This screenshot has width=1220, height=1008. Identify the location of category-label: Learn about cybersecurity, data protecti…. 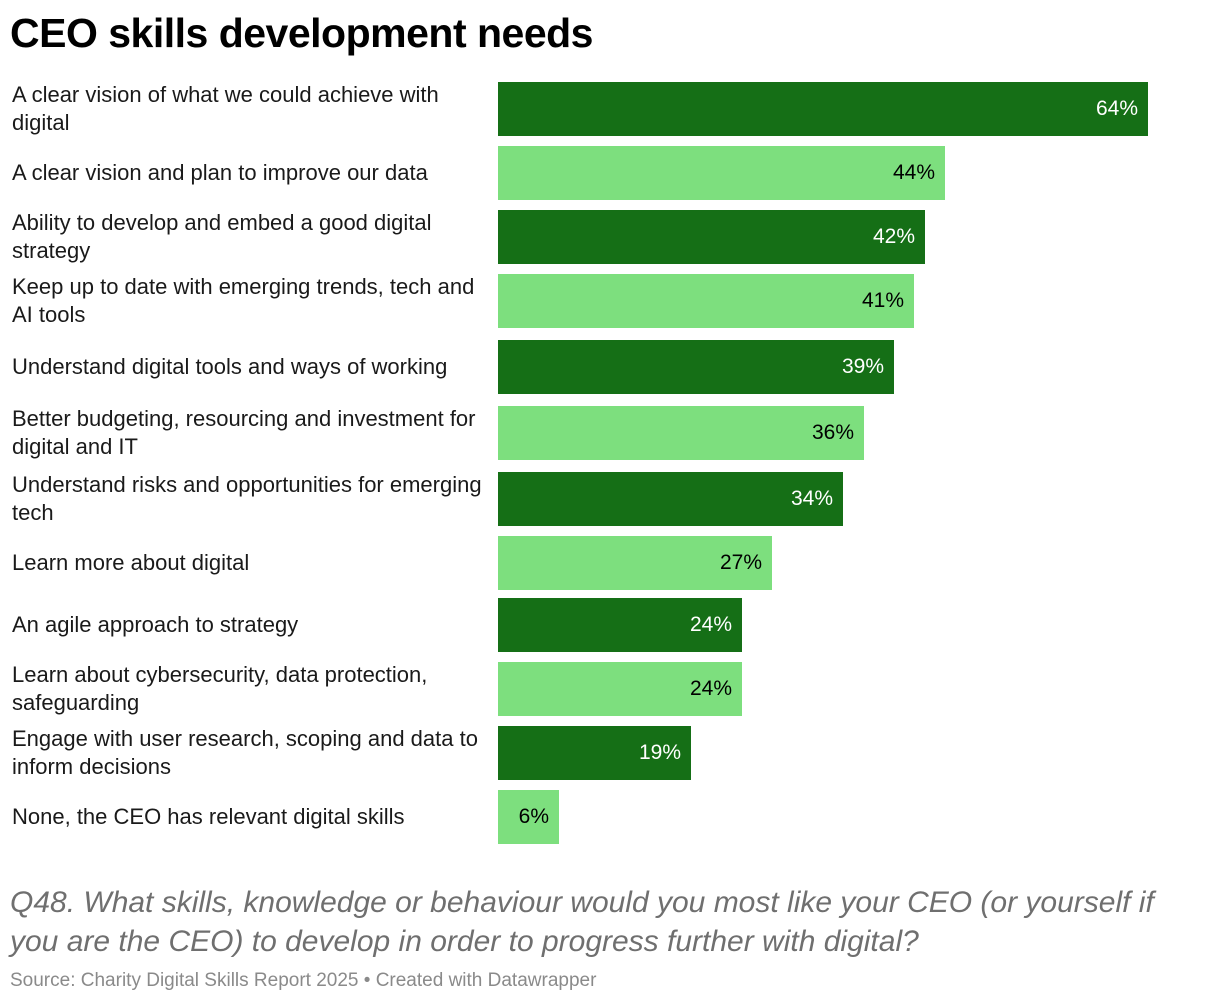
(220, 688).